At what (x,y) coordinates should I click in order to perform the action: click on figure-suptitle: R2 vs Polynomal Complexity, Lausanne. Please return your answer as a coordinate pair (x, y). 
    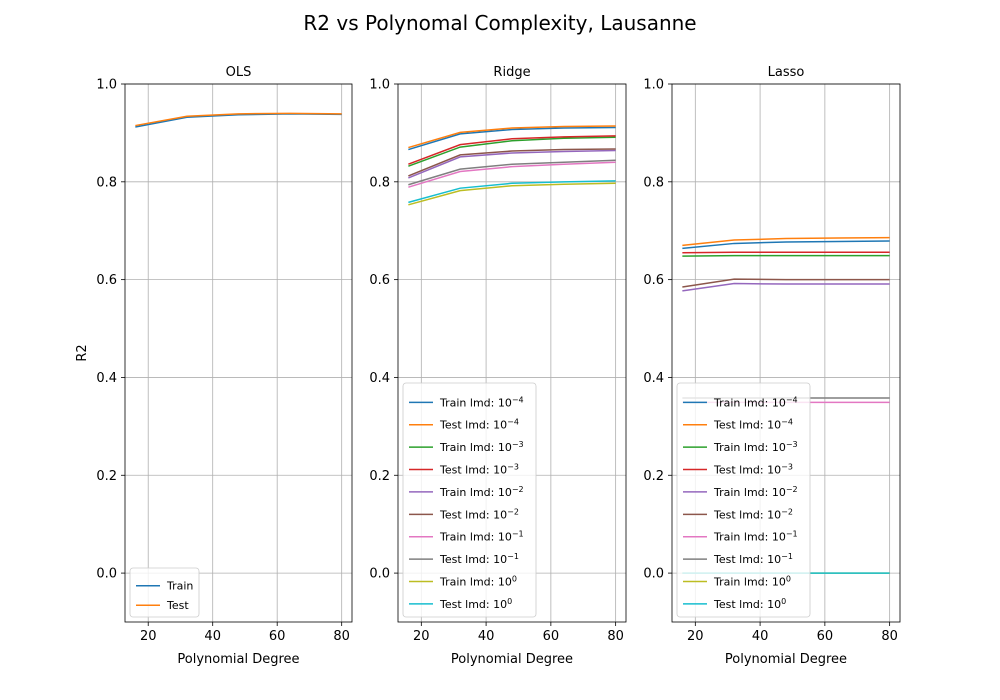
    Looking at the image, I should click on (499, 23).